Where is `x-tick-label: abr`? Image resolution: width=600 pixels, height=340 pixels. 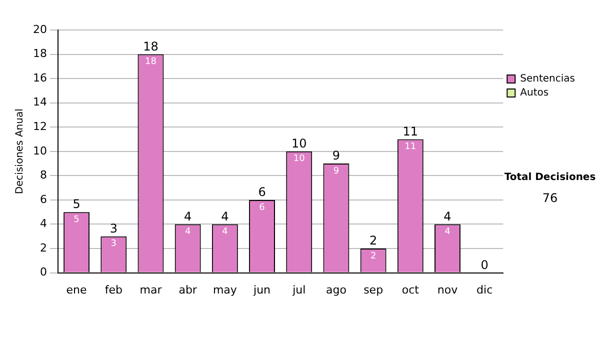
x-tick-label: abr is located at coordinates (188, 289).